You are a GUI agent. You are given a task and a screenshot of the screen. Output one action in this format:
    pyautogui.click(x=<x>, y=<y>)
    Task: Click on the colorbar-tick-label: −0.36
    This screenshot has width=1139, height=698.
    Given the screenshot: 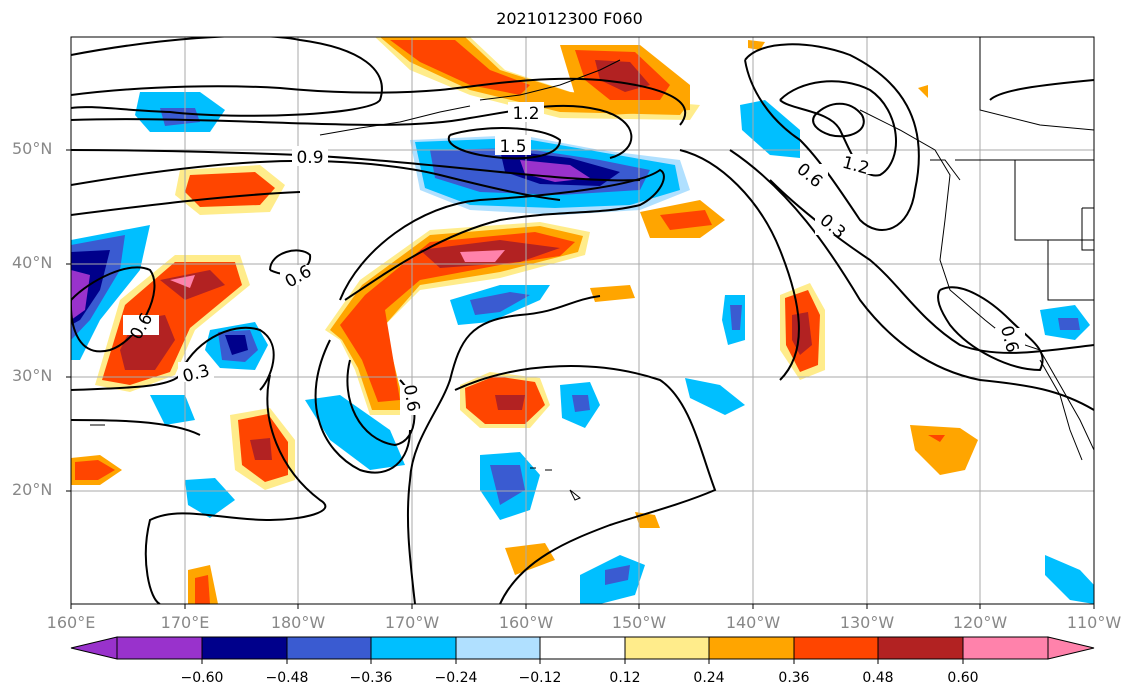 What is the action you would take?
    pyautogui.click(x=371, y=678)
    